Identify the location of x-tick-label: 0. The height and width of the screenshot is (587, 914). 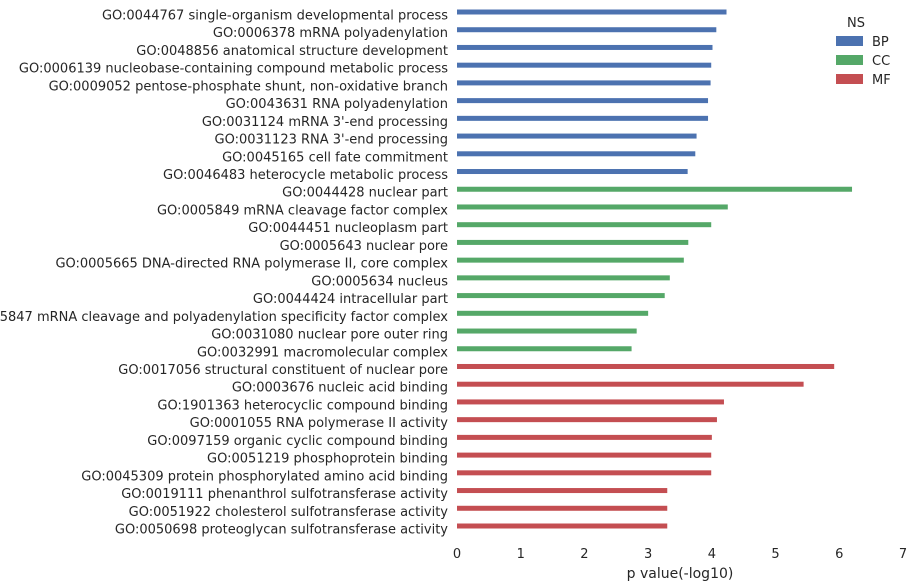
(457, 554).